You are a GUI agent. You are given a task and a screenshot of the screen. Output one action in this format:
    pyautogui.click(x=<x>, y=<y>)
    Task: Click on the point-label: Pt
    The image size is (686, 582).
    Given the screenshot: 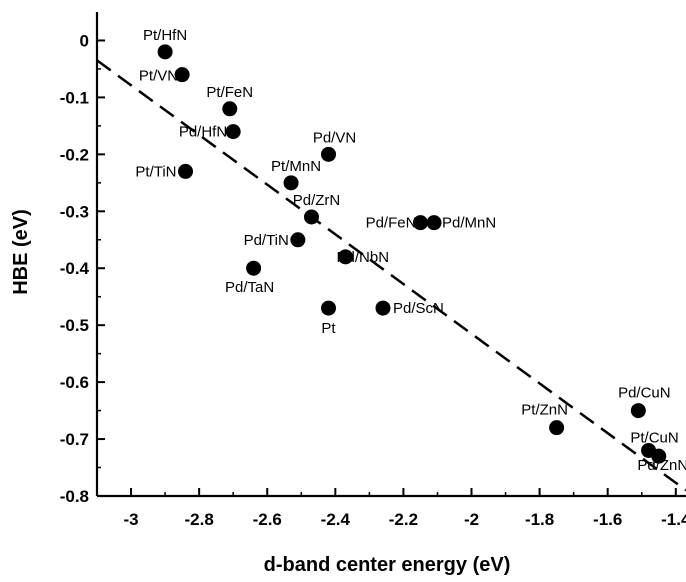 What is the action you would take?
    pyautogui.click(x=328, y=328)
    